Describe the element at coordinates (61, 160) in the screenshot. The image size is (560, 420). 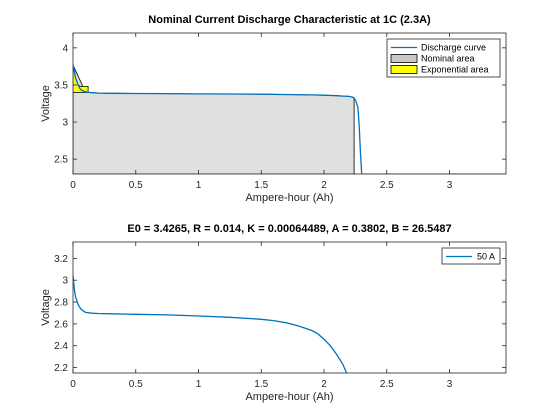
I see `chart-top-ytick-label: 2.5` at that location.